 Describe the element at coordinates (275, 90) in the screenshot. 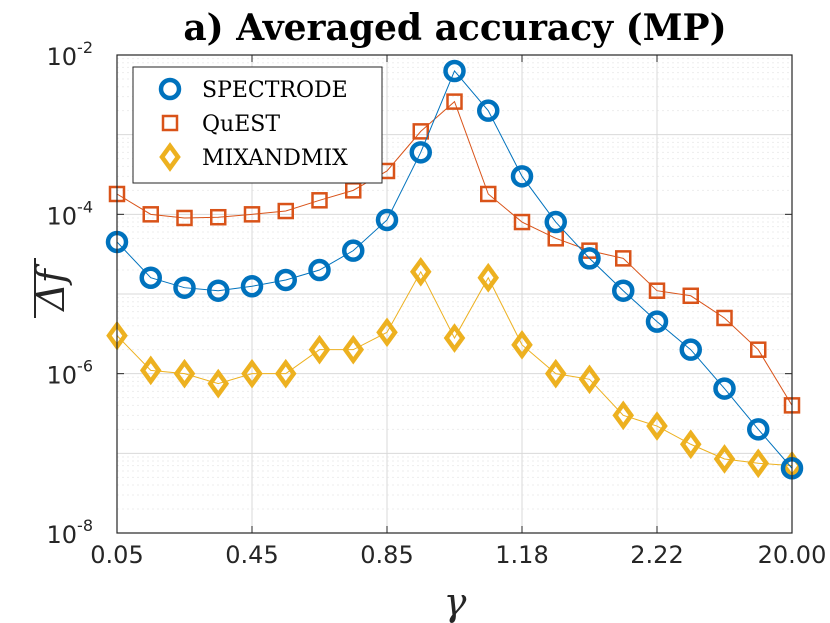

I see `legend-label: SPECTRODE` at that location.